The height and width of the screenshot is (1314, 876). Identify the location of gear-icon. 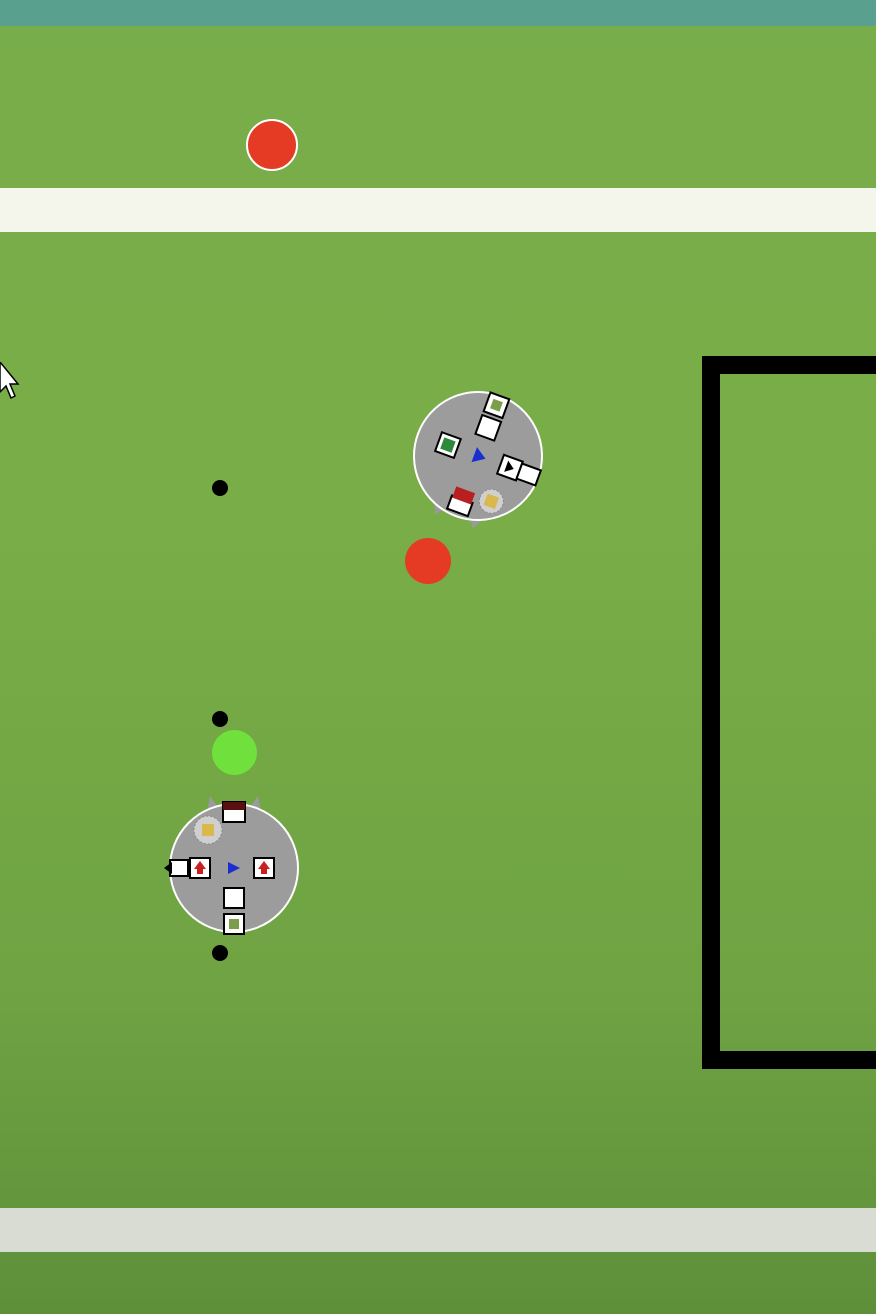
(448, 445).